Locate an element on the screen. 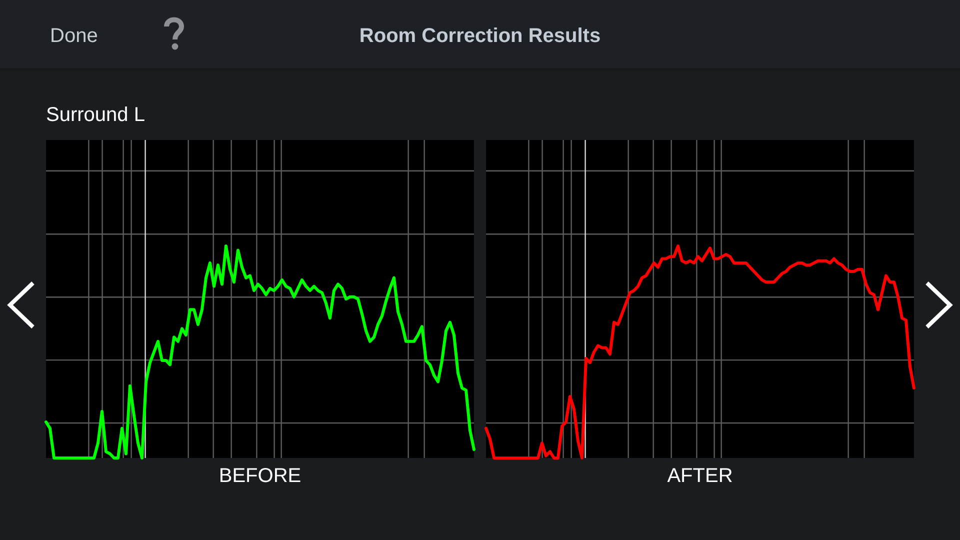 The height and width of the screenshot is (540, 960). x-axis-title: AFTER is located at coordinates (700, 476).